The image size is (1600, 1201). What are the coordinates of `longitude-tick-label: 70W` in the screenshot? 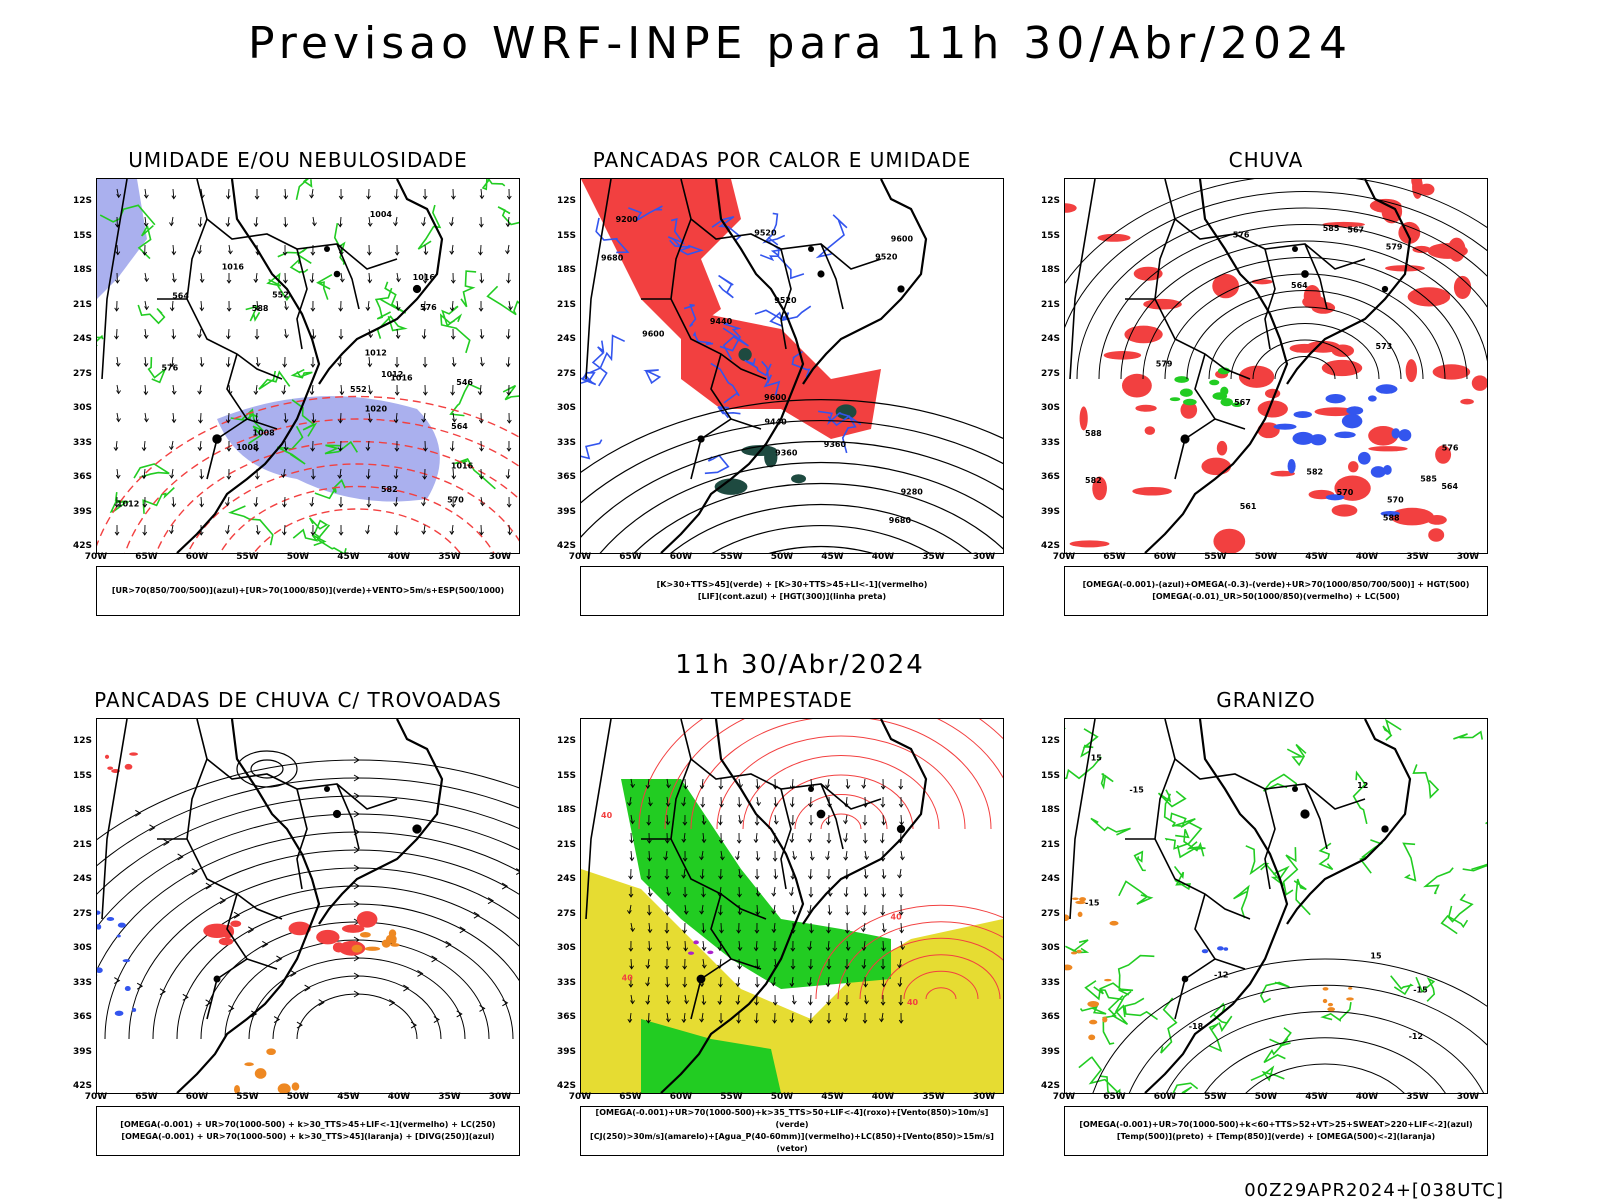 It's located at (1064, 557).